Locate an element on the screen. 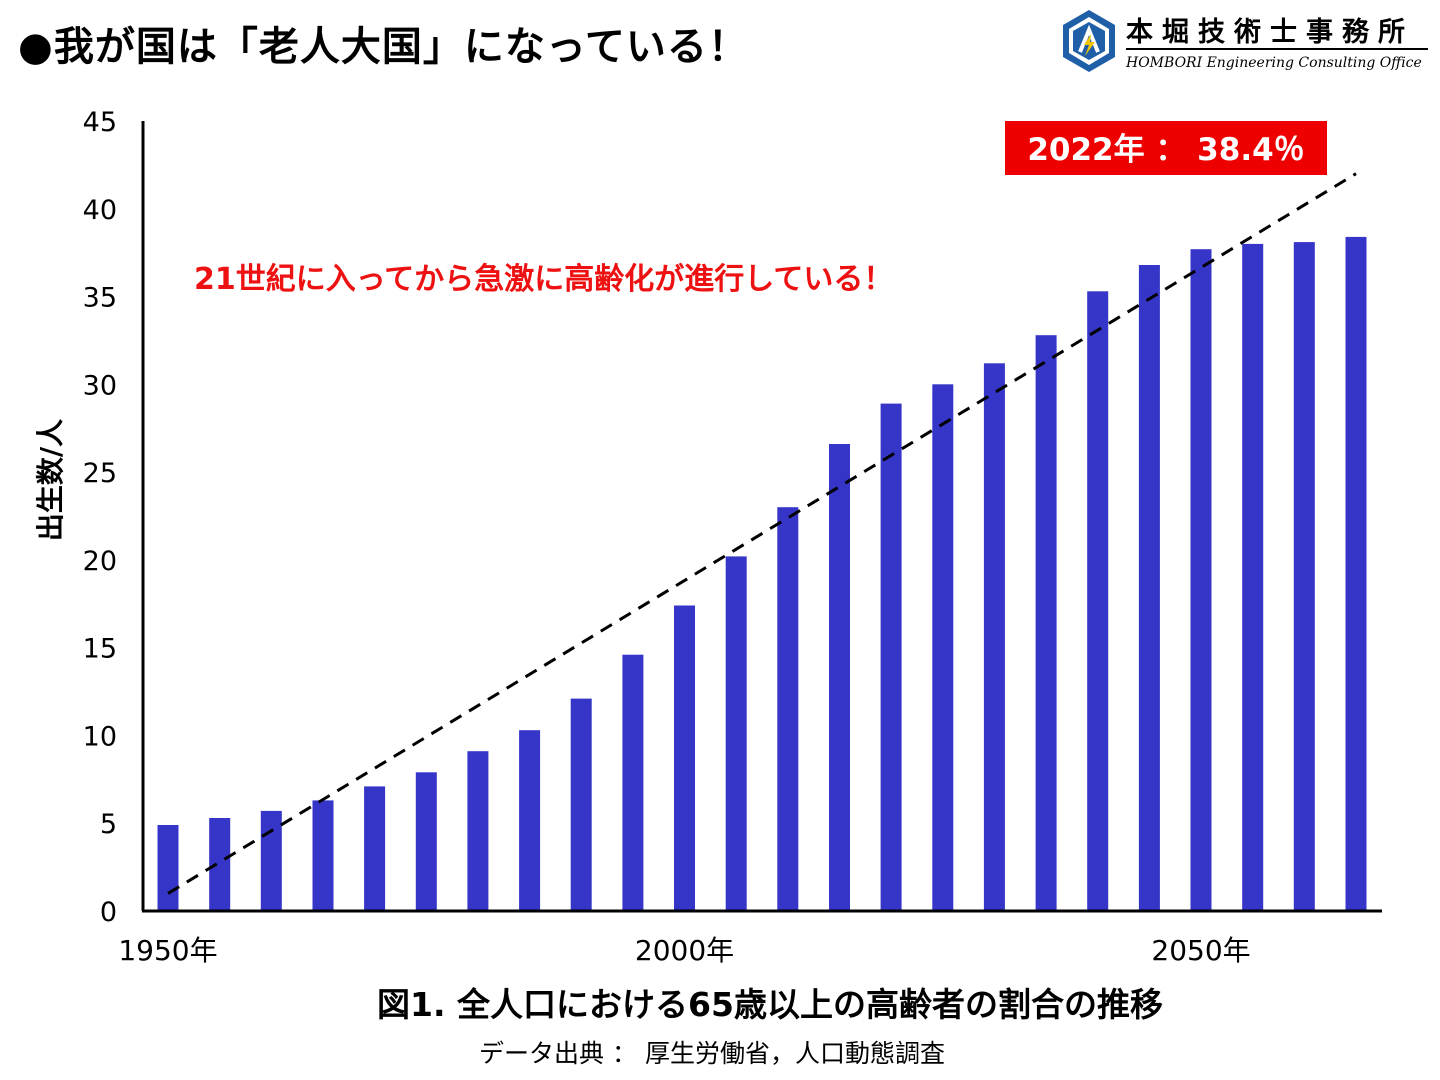 The image size is (1440, 1080). highlight-callout-text: 2022年 ： 38.4％ is located at coordinates (1165, 150).